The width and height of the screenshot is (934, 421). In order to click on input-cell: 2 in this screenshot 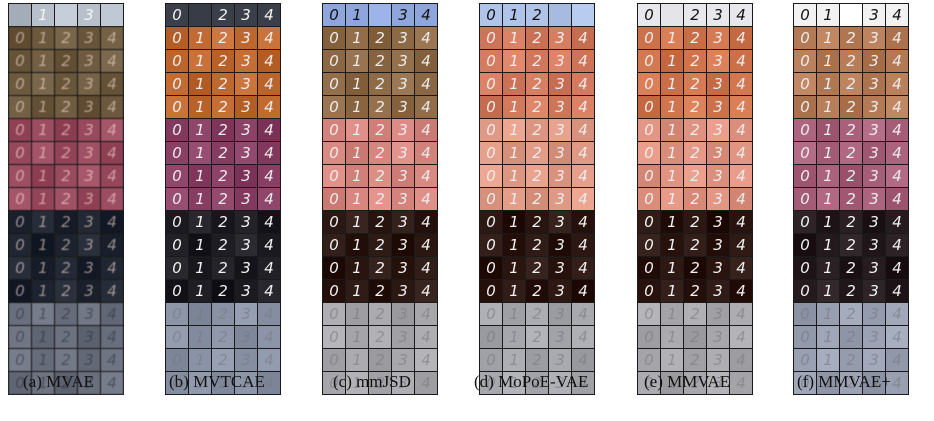, I will do `click(695, 15)`.